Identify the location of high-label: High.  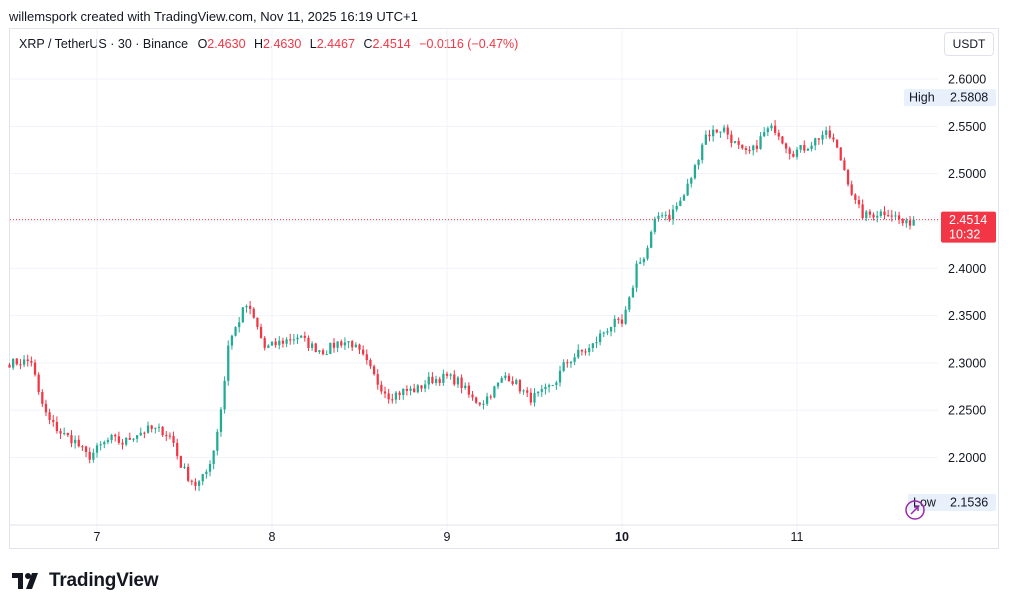
(922, 98).